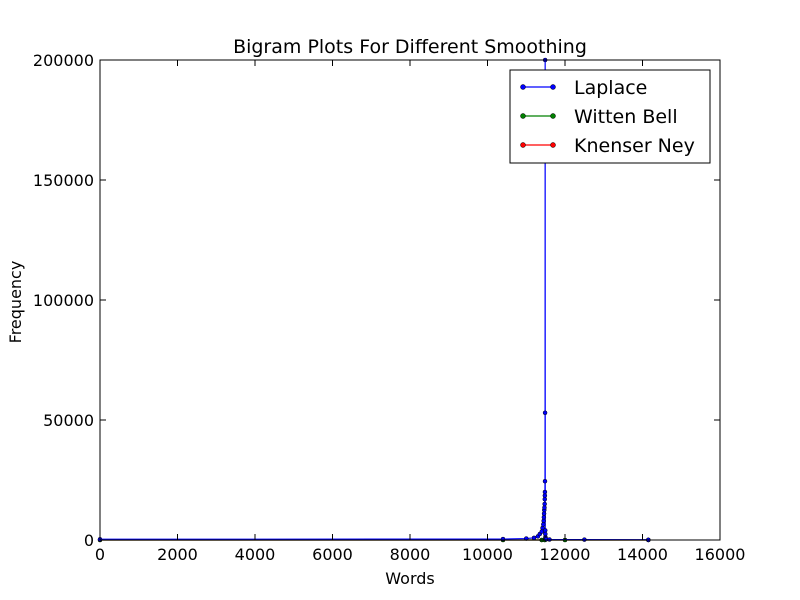 This screenshot has height=600, width=800. I want to click on legend-label-2: Knenser Ney, so click(634, 146).